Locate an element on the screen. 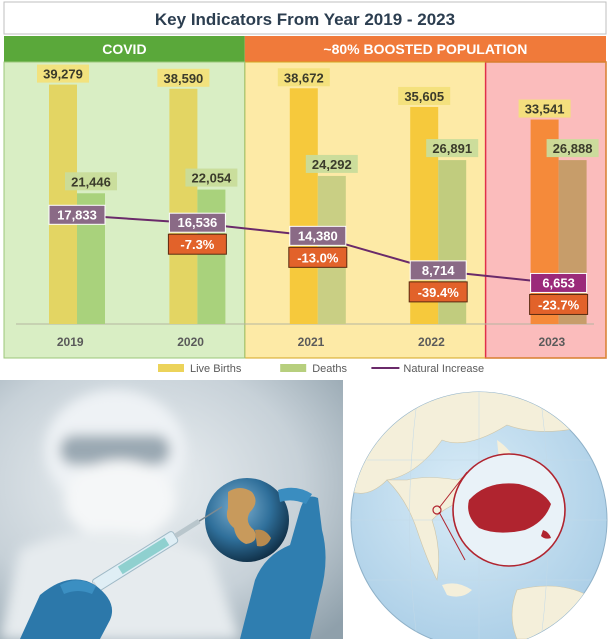 The height and width of the screenshot is (639, 610). change-bg-2021 is located at coordinates (318, 257).